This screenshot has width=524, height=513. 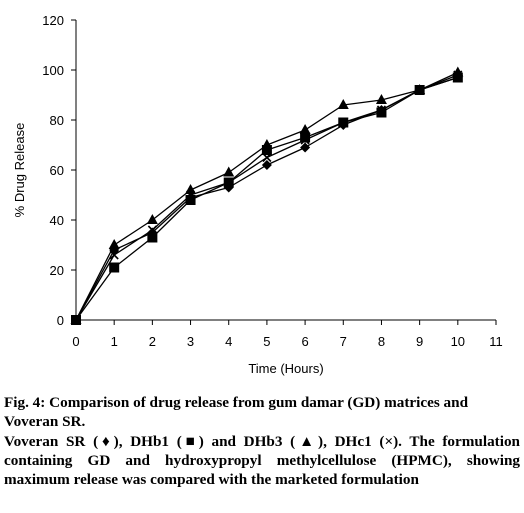 What do you see at coordinates (57, 120) in the screenshot?
I see `y-tick-label: 80` at bounding box center [57, 120].